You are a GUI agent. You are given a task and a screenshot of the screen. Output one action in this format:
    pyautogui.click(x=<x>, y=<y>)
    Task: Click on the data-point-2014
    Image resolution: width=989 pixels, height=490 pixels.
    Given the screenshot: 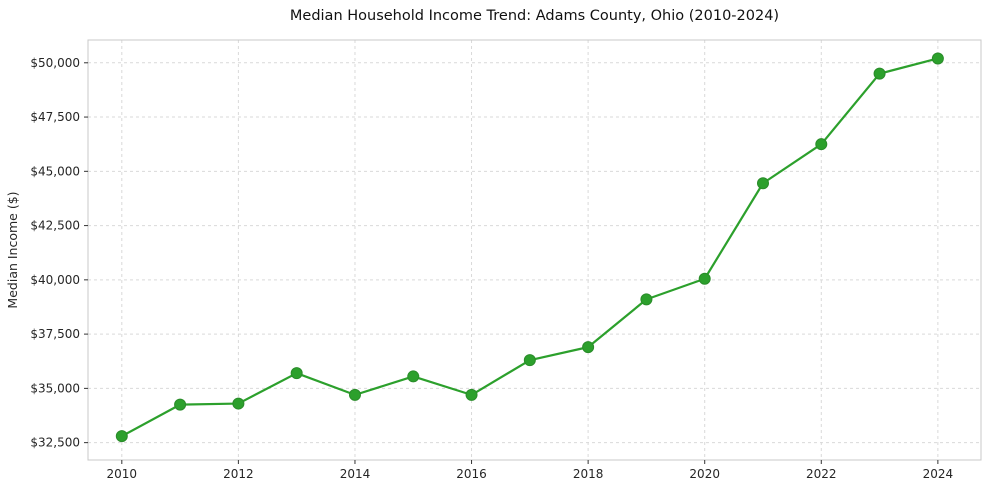 What is the action you would take?
    pyautogui.click(x=354, y=394)
    